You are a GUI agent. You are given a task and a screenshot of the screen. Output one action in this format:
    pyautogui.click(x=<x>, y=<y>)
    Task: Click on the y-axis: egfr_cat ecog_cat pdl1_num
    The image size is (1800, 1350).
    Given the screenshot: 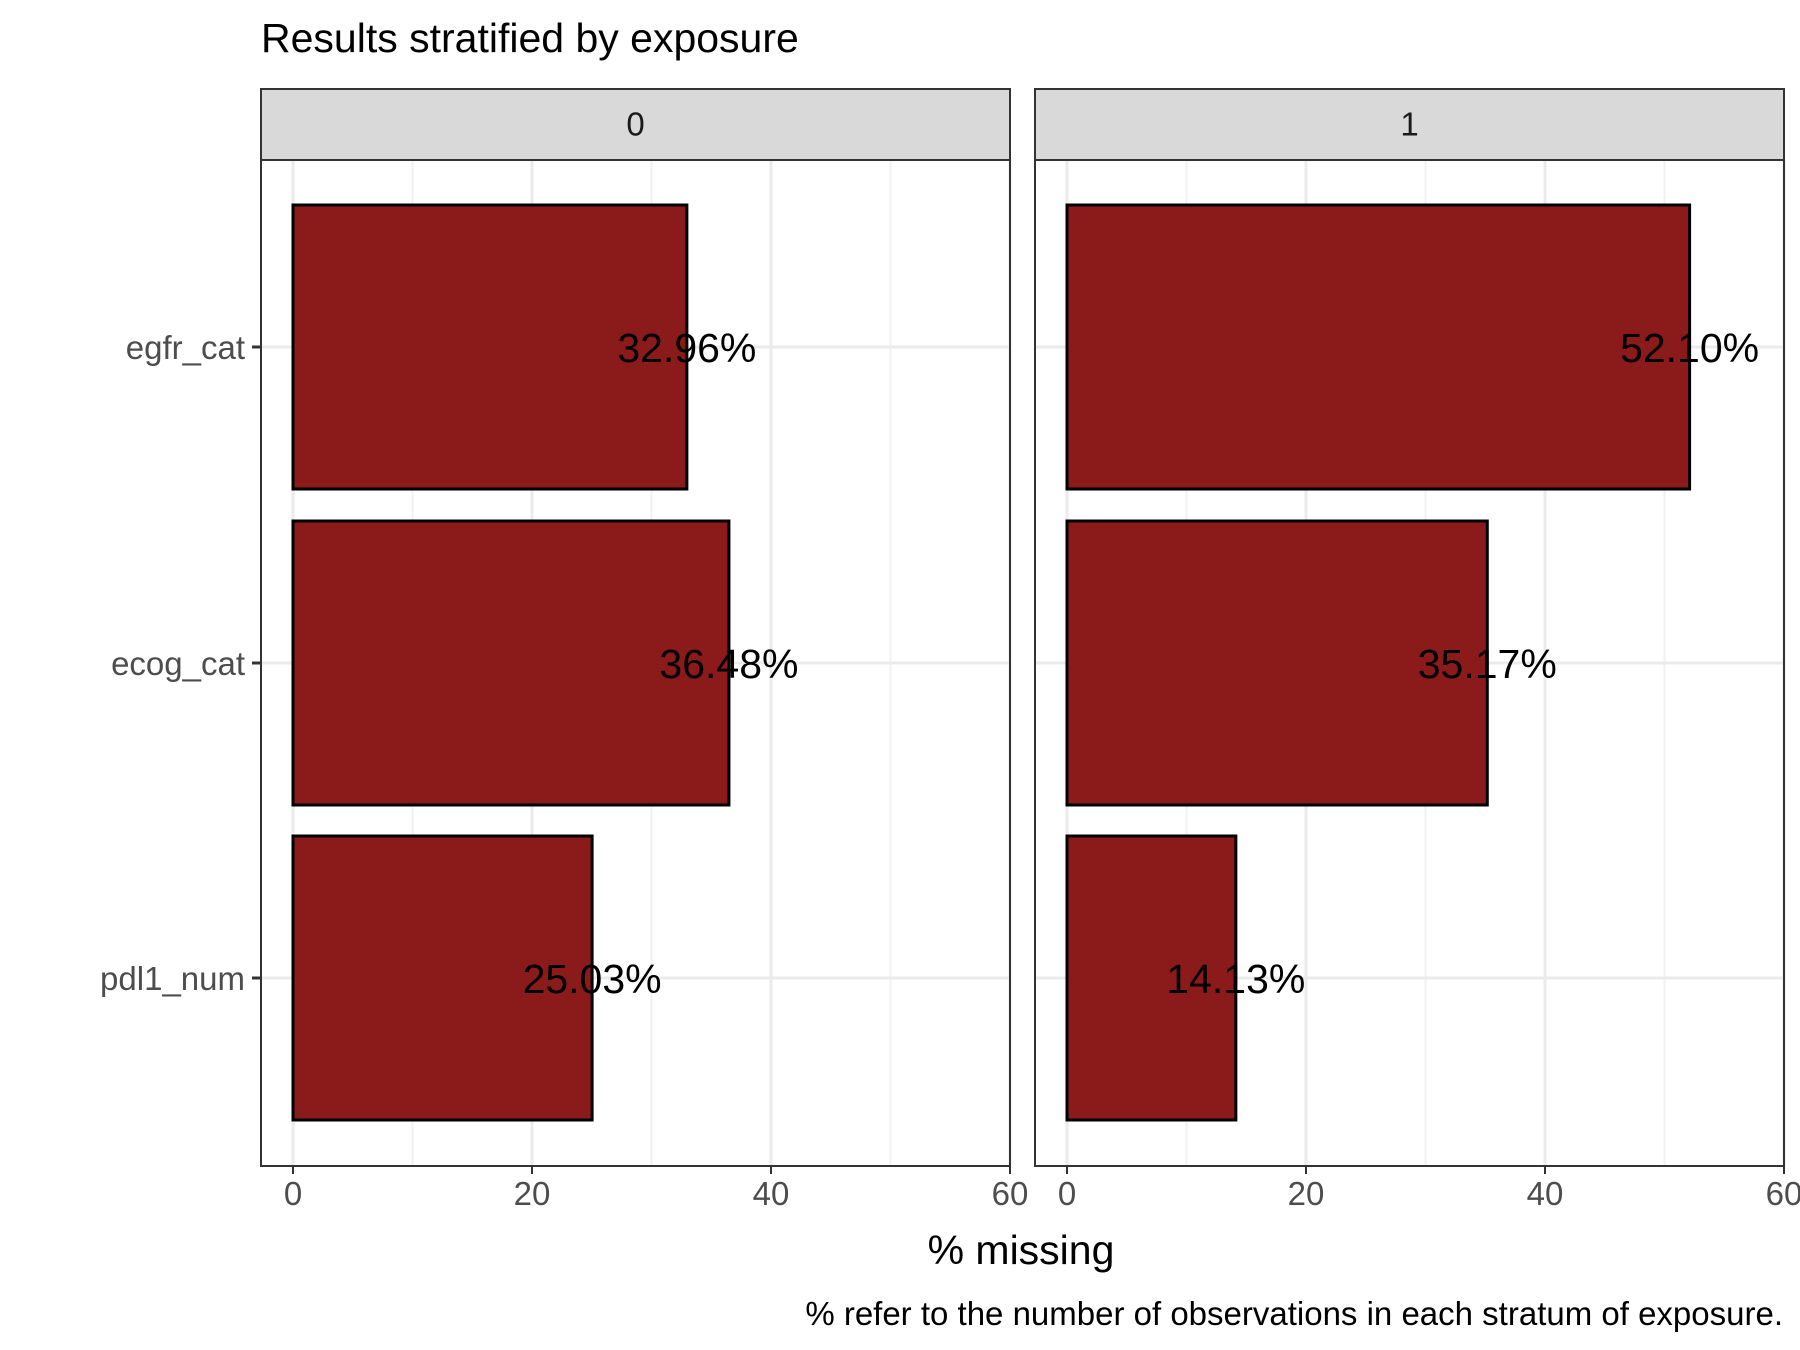 What is the action you would take?
    pyautogui.click(x=180, y=663)
    